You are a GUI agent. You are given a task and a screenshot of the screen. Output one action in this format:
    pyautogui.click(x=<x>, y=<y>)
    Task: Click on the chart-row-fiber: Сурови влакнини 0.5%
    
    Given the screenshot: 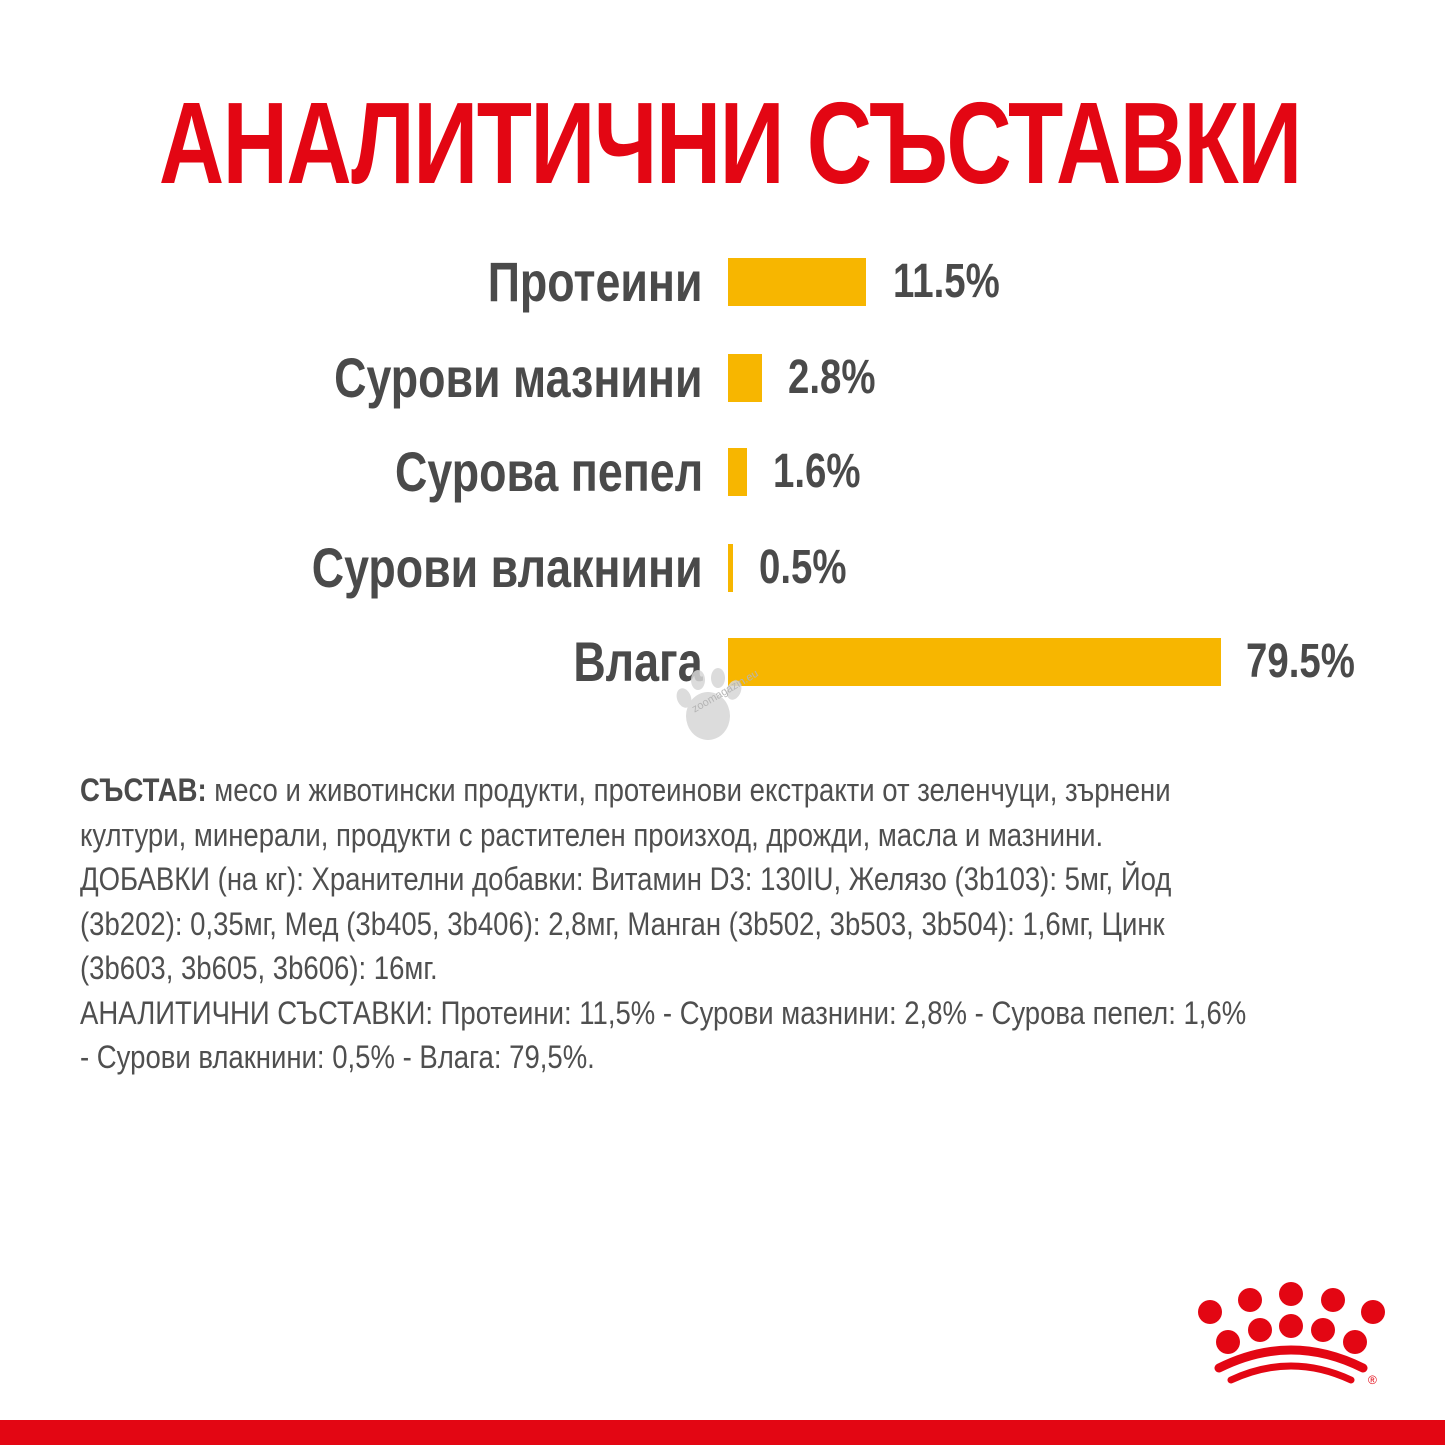 What is the action you would take?
    pyautogui.click(x=722, y=567)
    